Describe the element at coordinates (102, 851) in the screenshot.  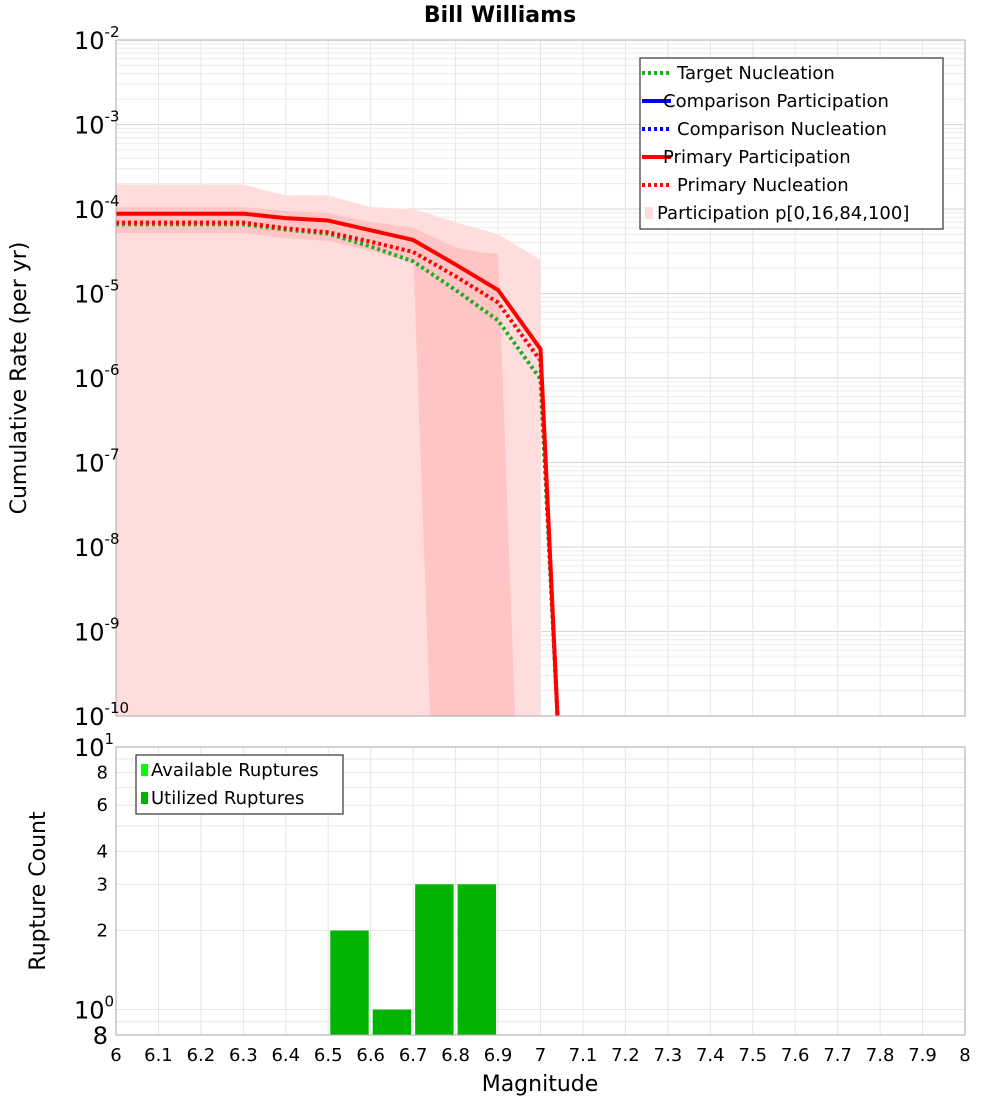
I see `count-y-tick-label: 4` at that location.